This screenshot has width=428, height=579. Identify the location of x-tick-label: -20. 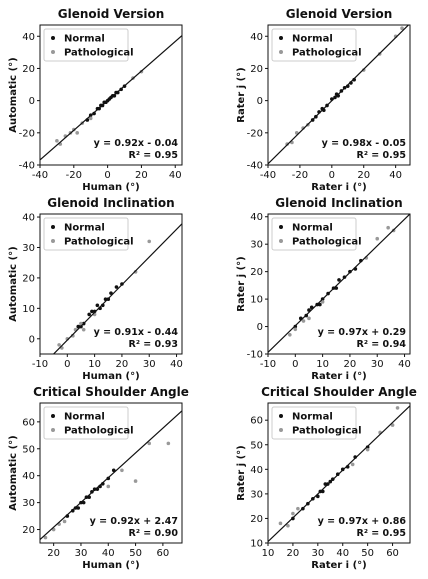
(300, 175).